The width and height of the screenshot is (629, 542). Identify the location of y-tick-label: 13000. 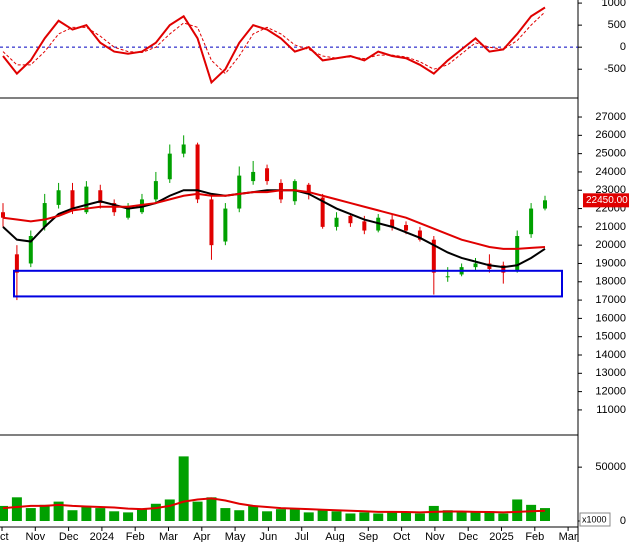
(610, 373).